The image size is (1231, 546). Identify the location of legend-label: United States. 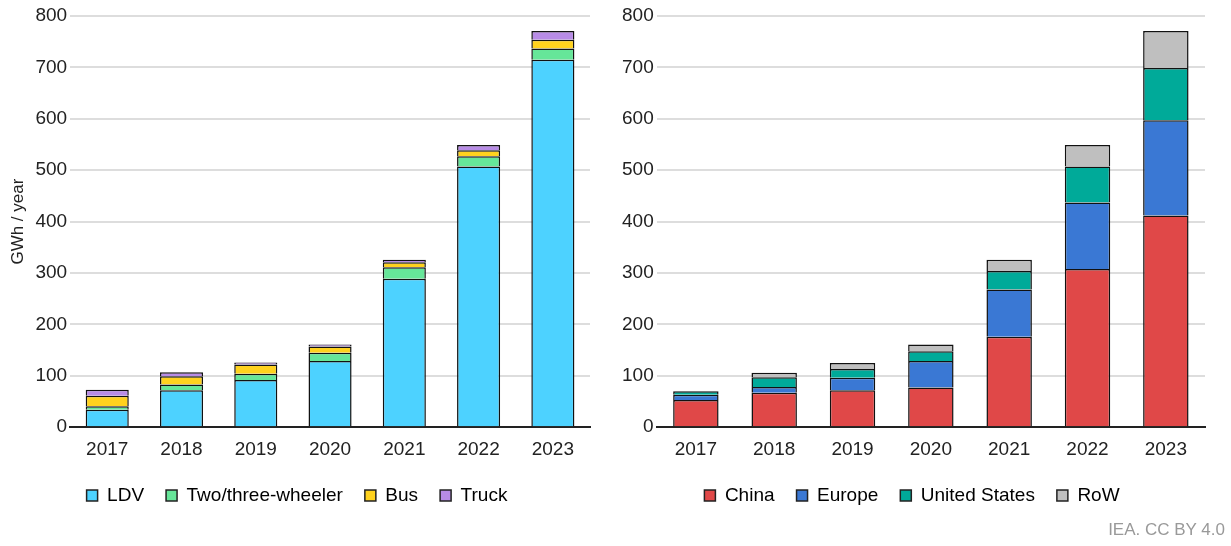
(977, 494).